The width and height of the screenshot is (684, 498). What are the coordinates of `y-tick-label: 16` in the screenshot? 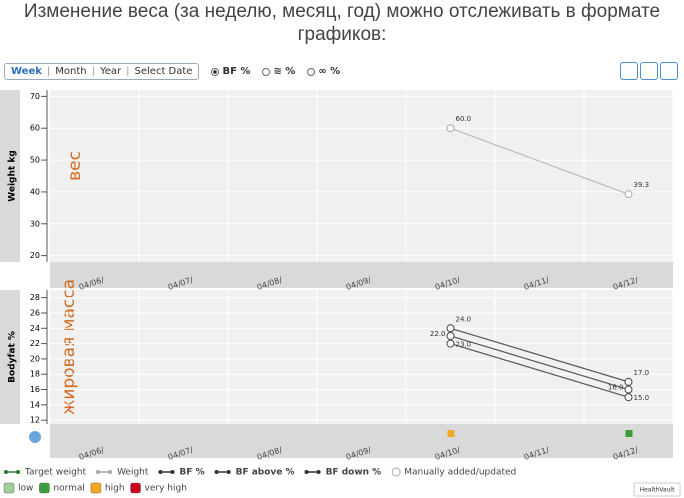 It's located at (35, 389).